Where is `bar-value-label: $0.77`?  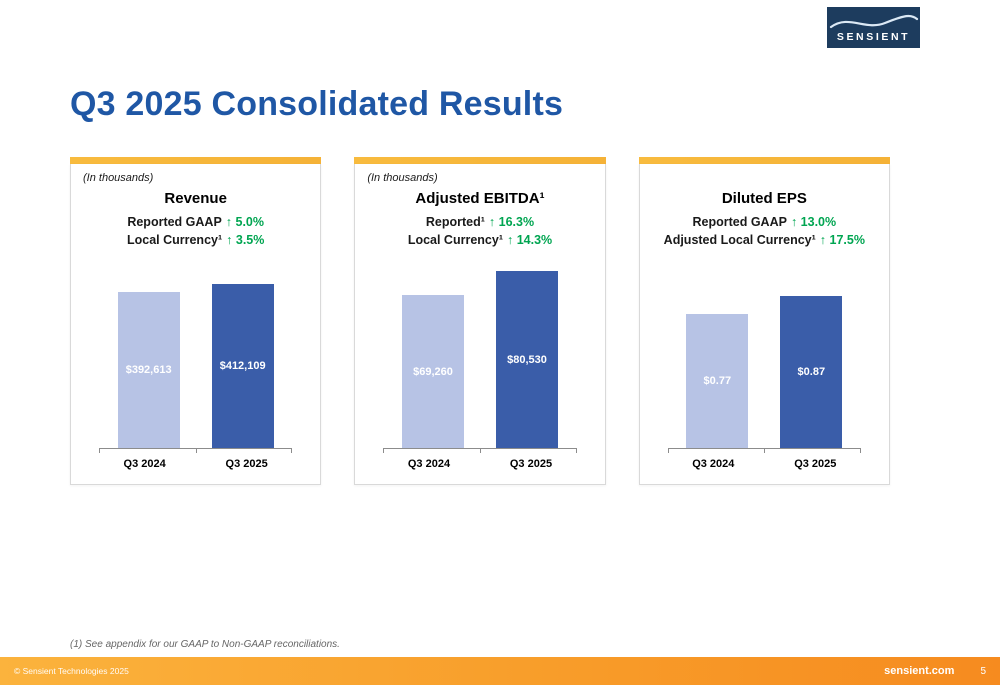
bar-value-label: $0.77 is located at coordinates (717, 381).